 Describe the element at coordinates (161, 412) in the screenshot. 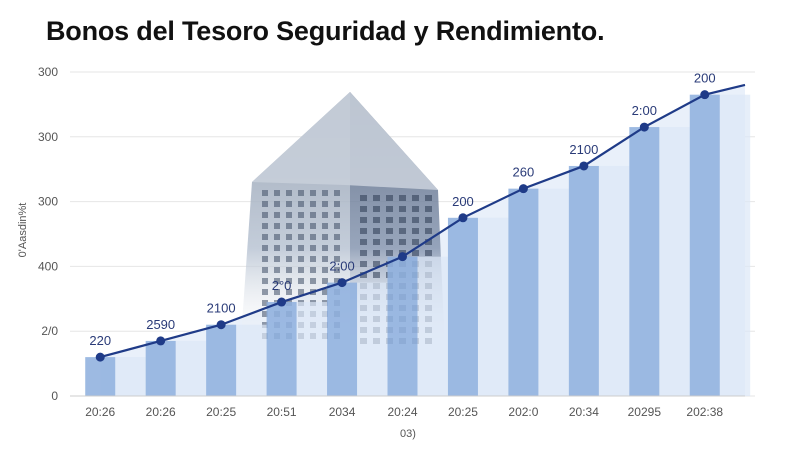

I see `x-tick-label: 20:26` at that location.